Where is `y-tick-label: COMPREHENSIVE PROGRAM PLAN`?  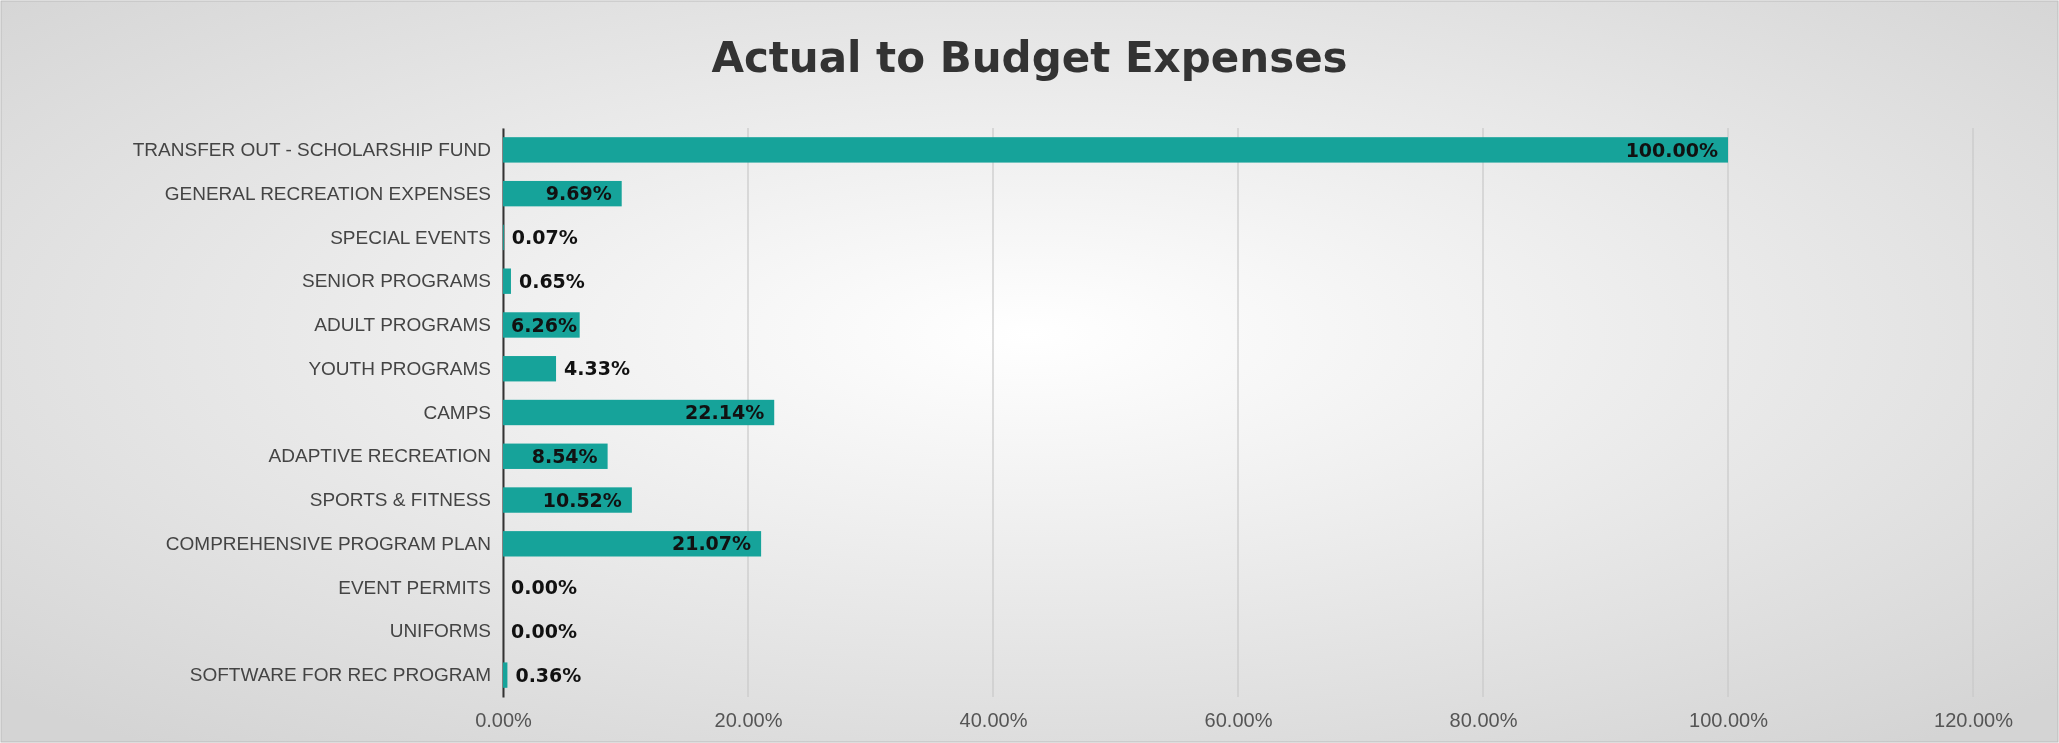
y-tick-label: COMPREHENSIVE PROGRAM PLAN is located at coordinates (328, 543).